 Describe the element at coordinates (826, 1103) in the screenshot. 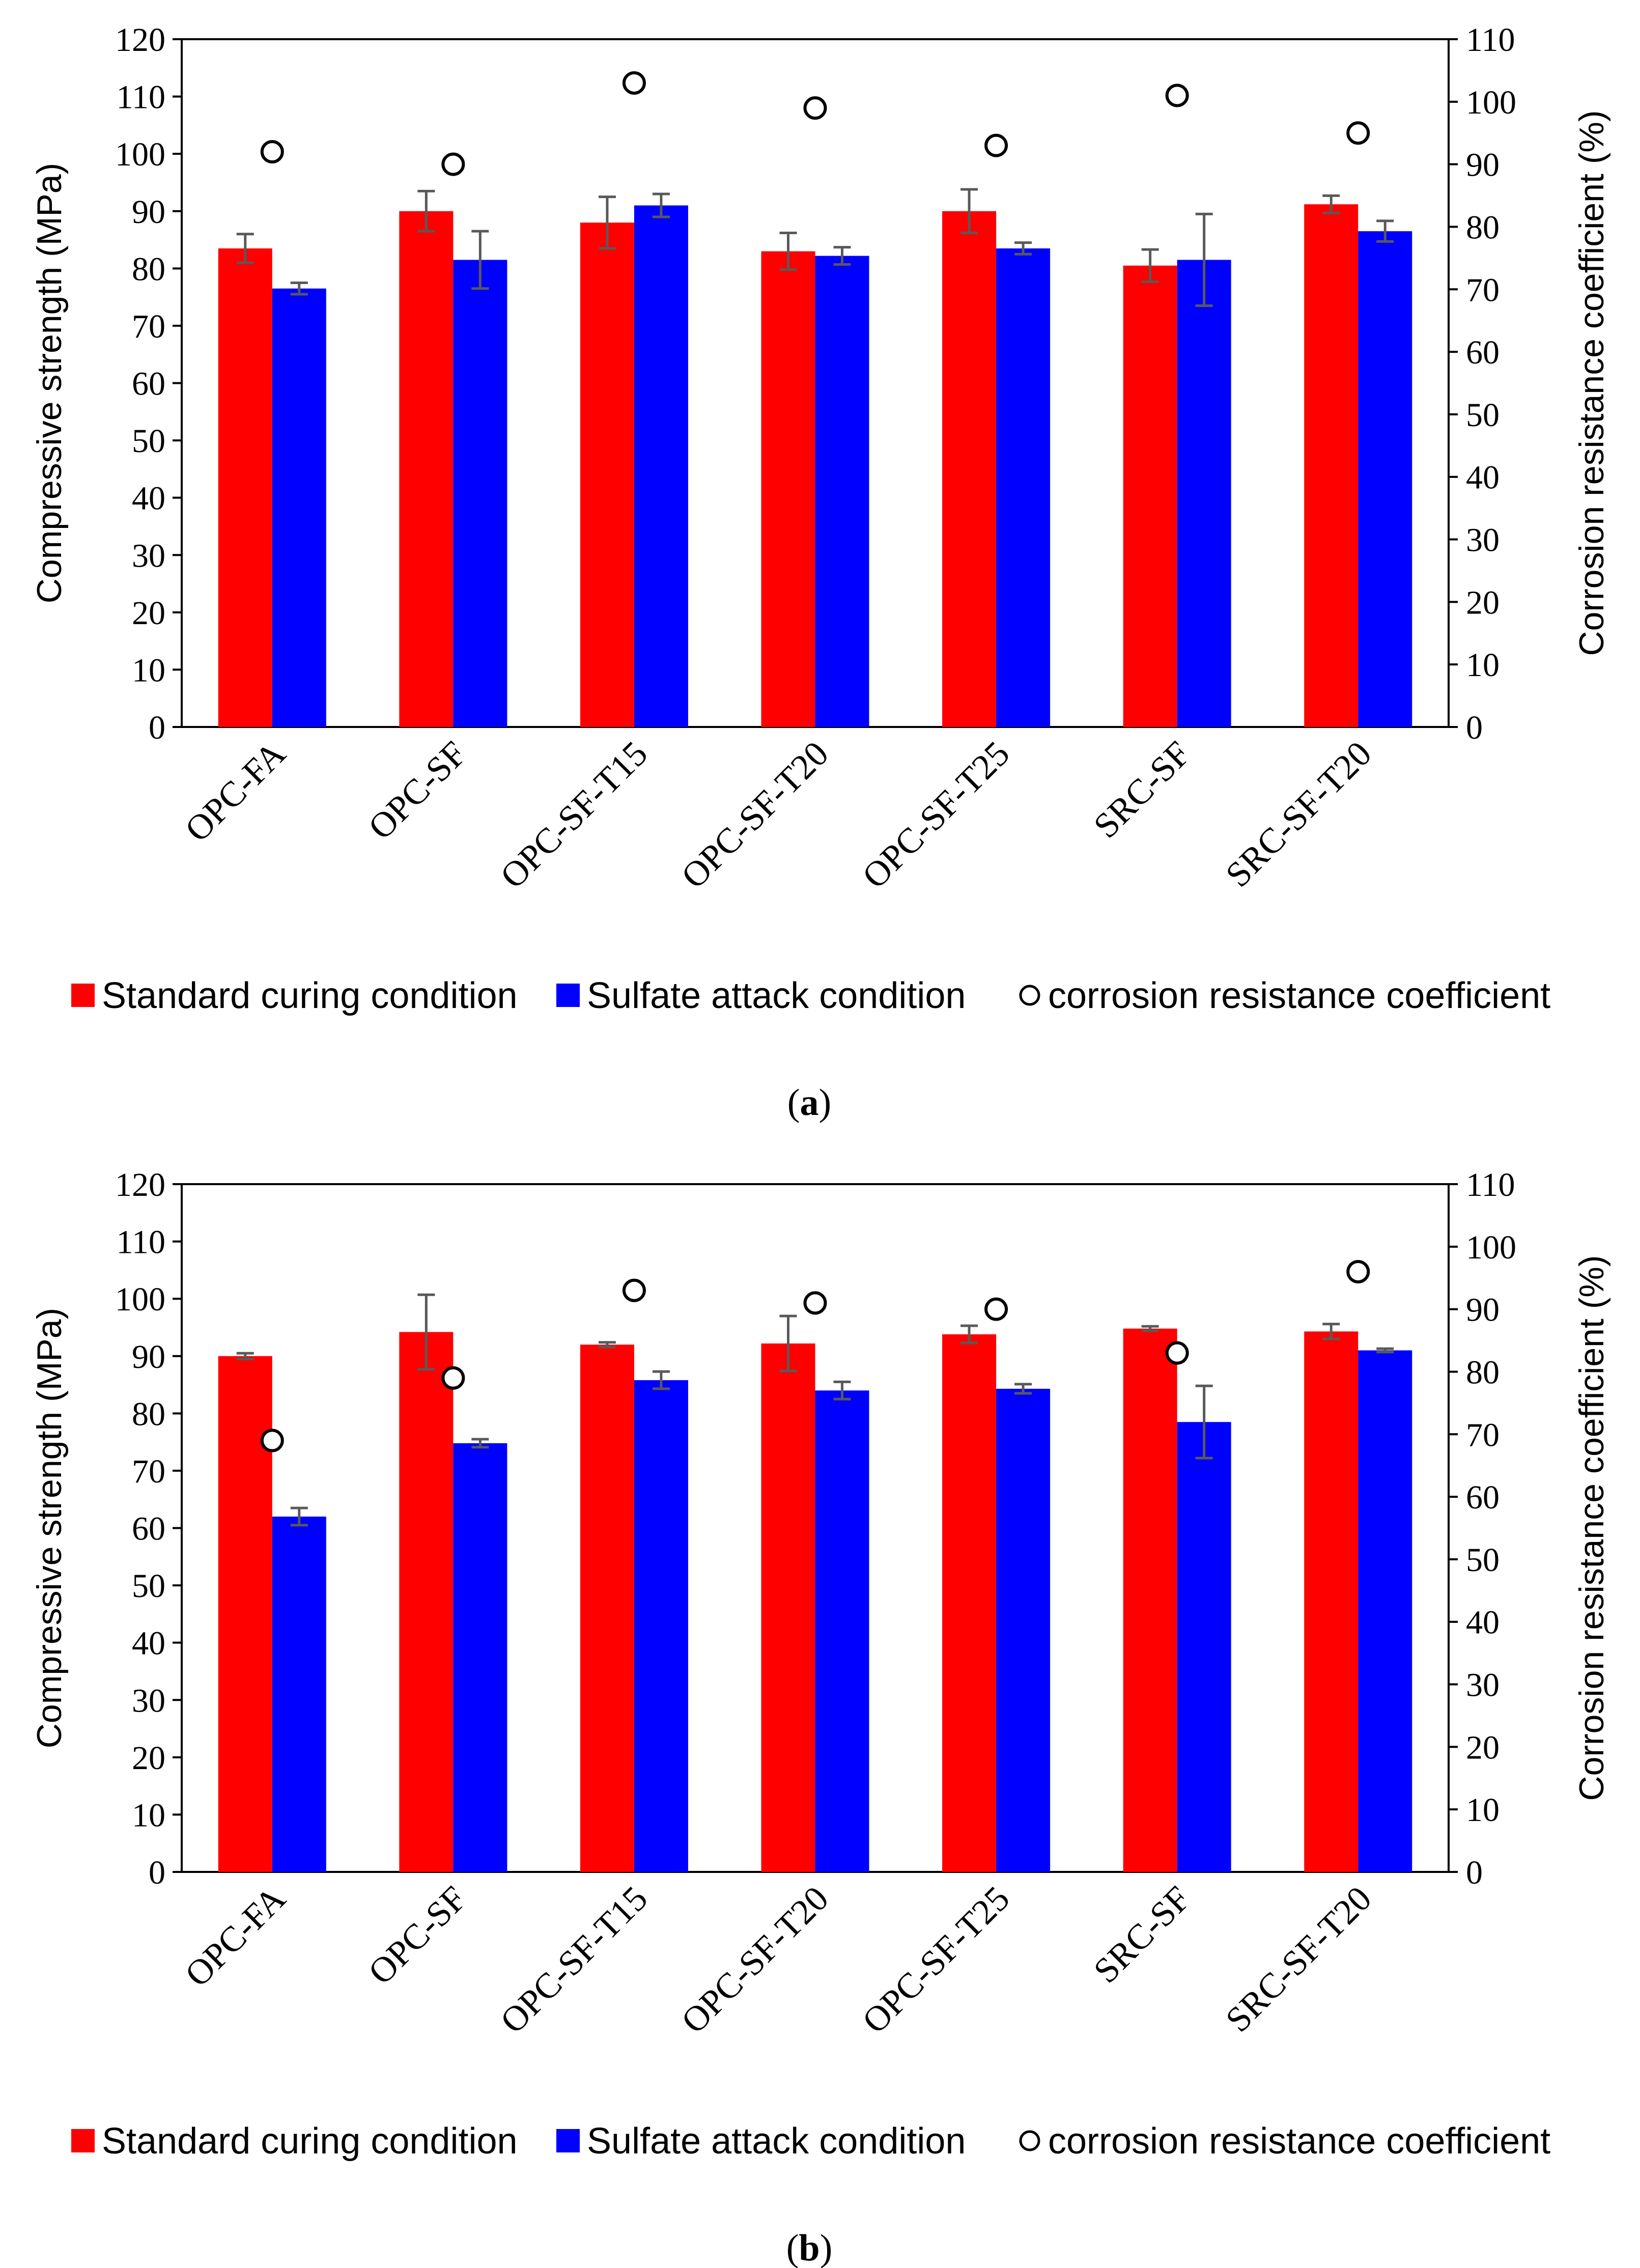

I see `caption-close: )` at that location.